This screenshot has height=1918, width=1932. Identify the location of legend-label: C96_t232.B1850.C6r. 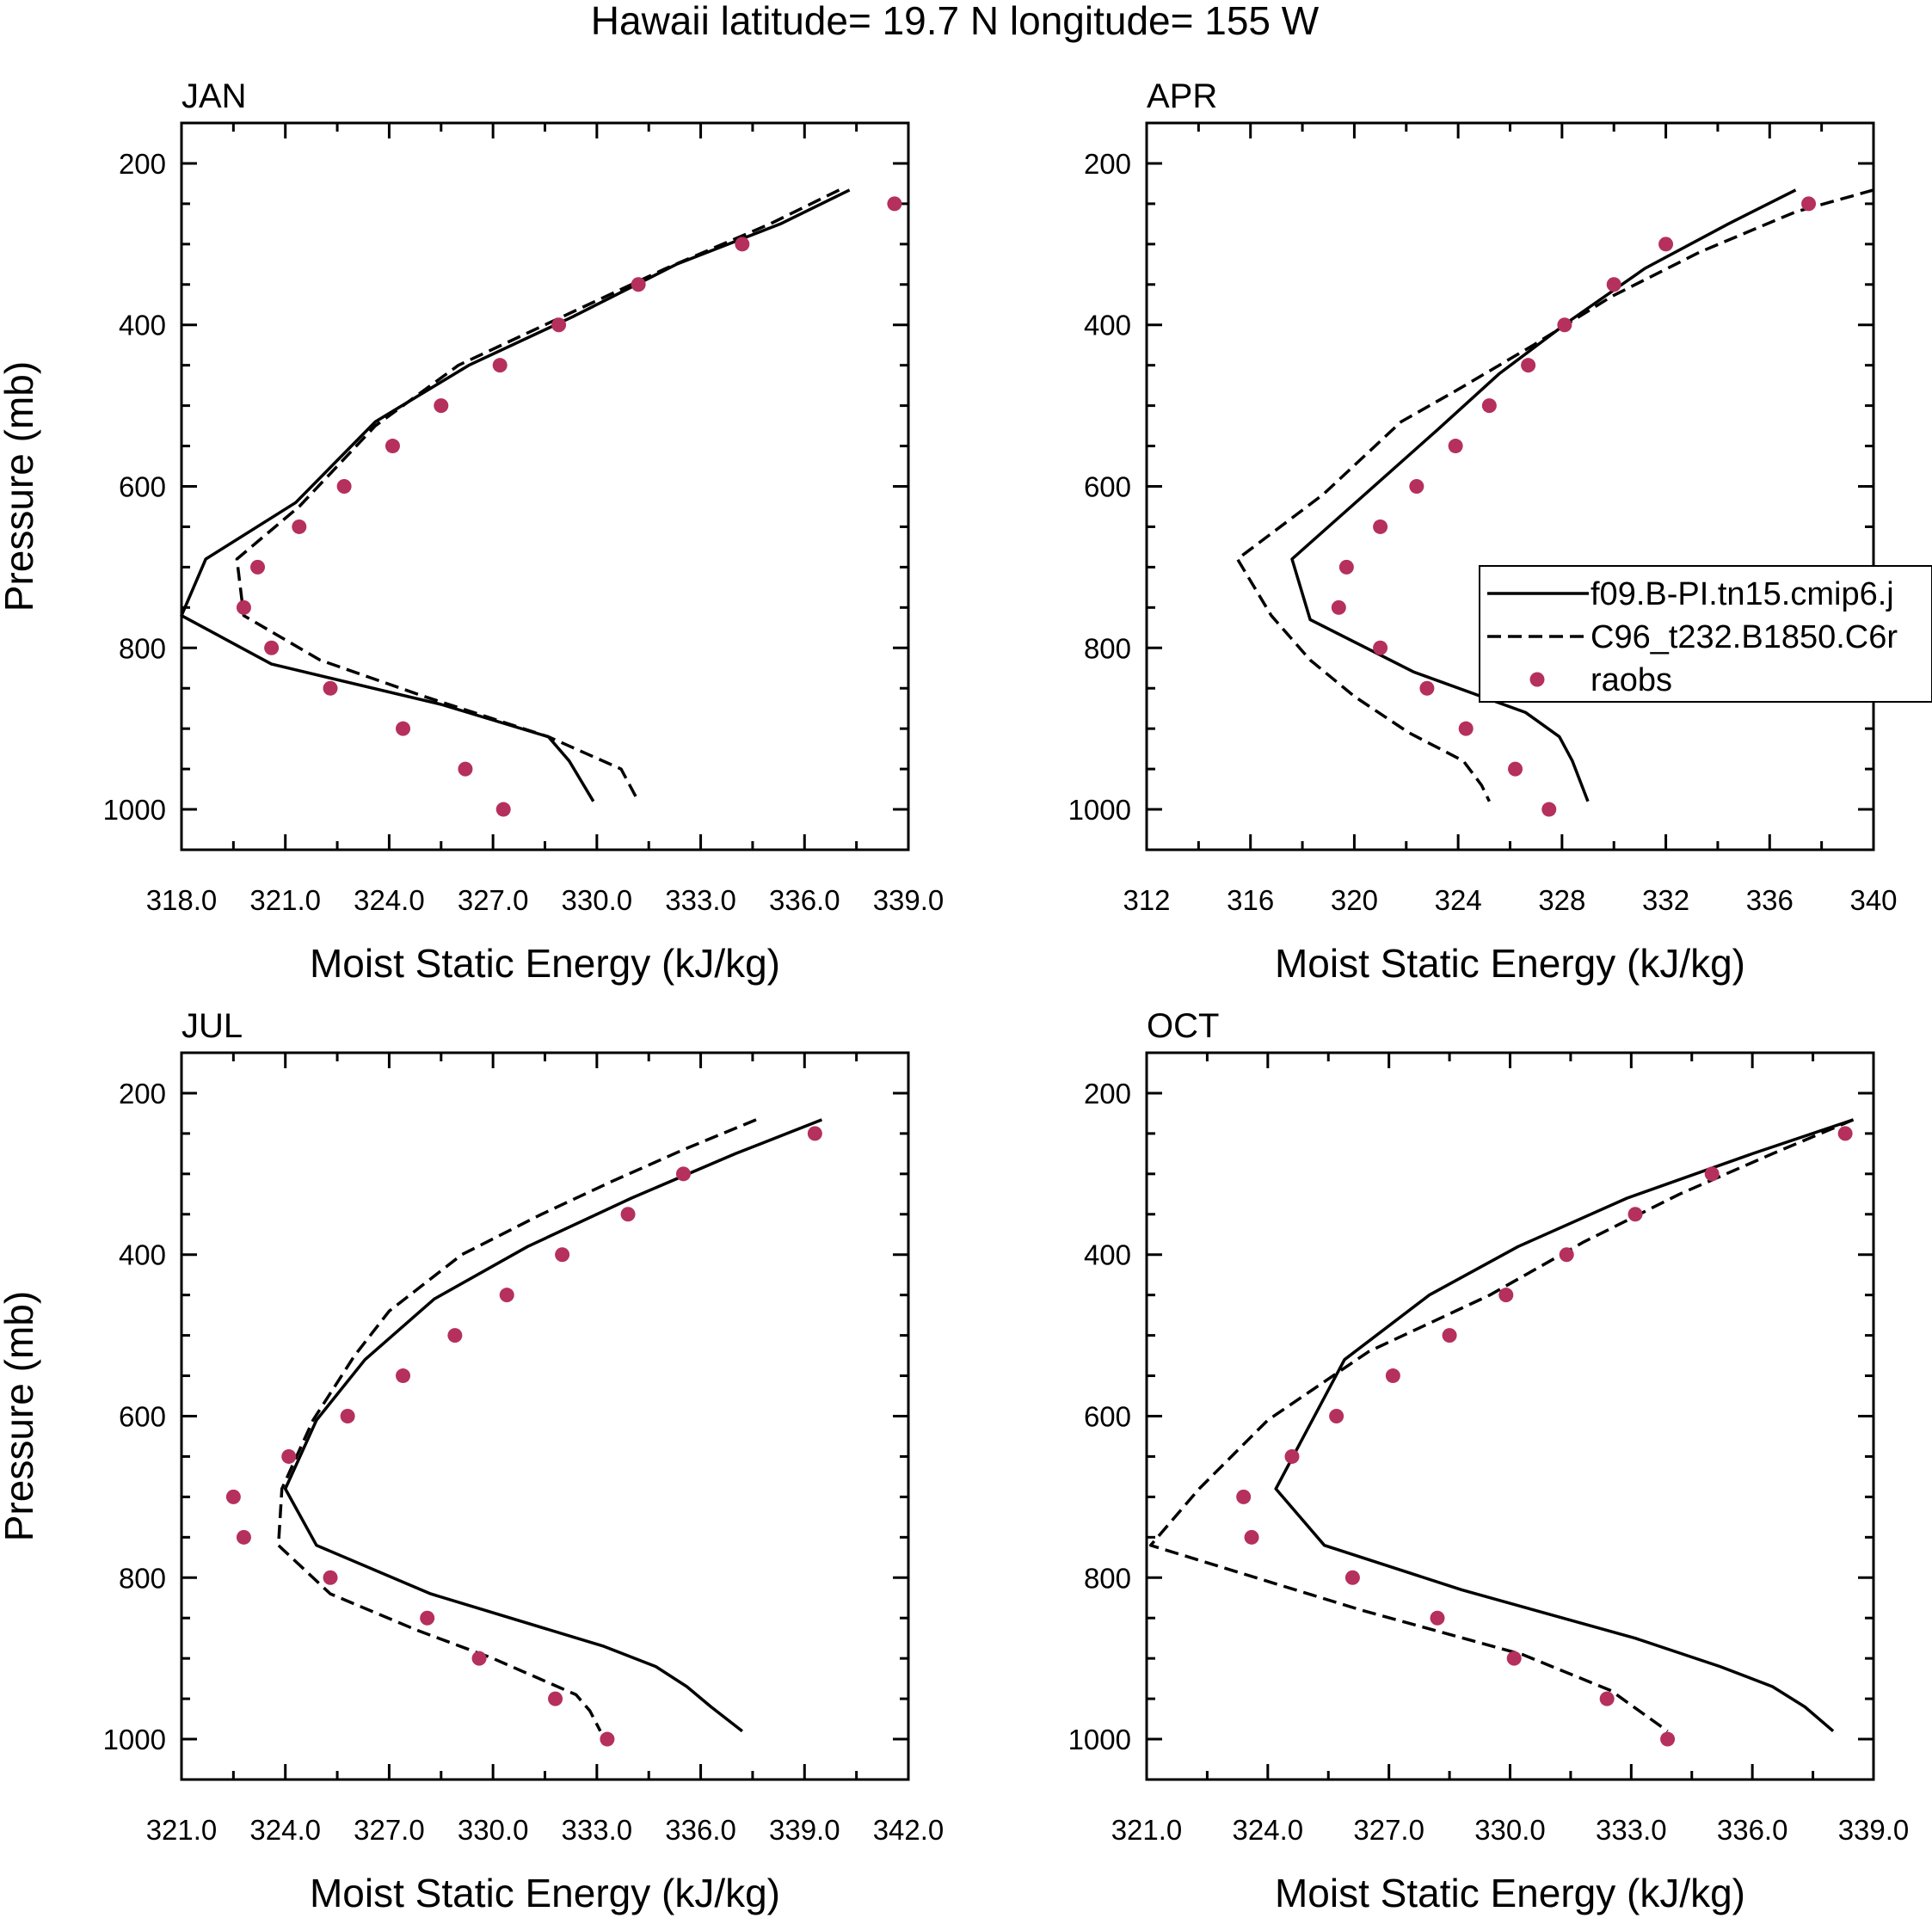
(1744, 637).